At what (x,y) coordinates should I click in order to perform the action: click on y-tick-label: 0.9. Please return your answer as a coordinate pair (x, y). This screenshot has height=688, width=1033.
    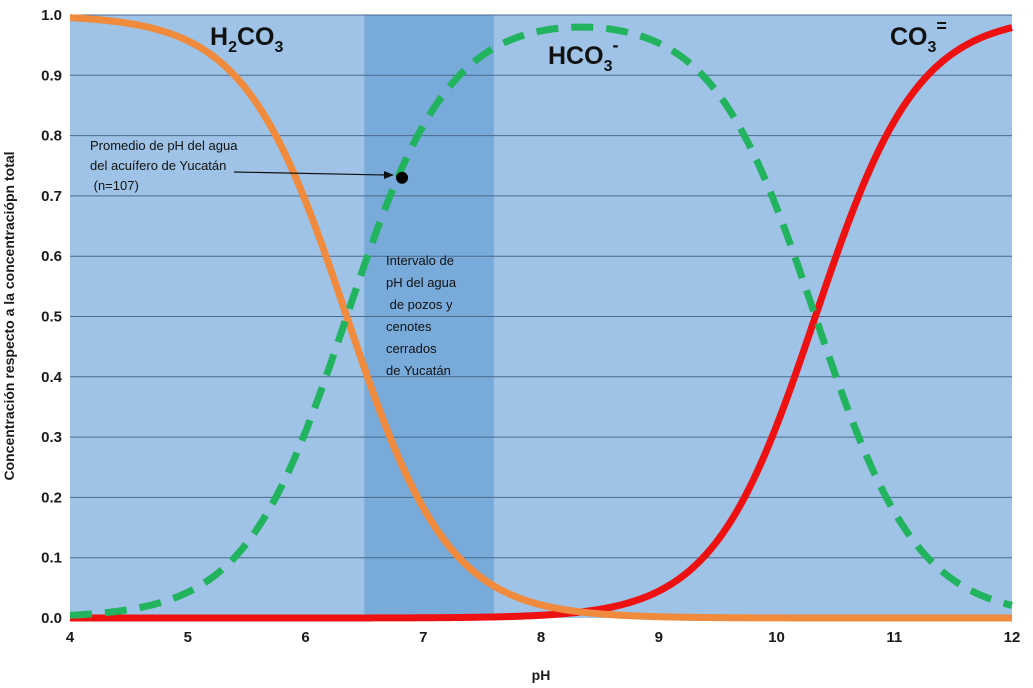
    Looking at the image, I should click on (51, 75).